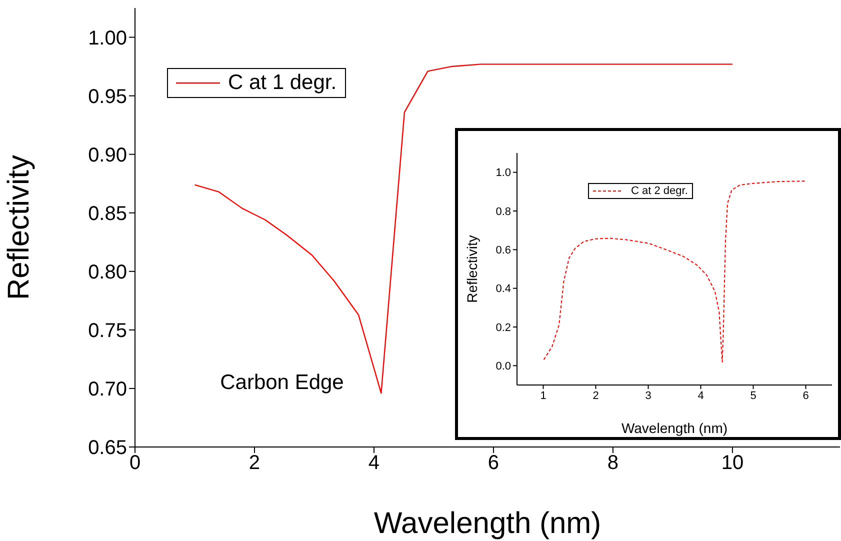  What do you see at coordinates (282, 382) in the screenshot?
I see `annotation: Carbon Edge` at bounding box center [282, 382].